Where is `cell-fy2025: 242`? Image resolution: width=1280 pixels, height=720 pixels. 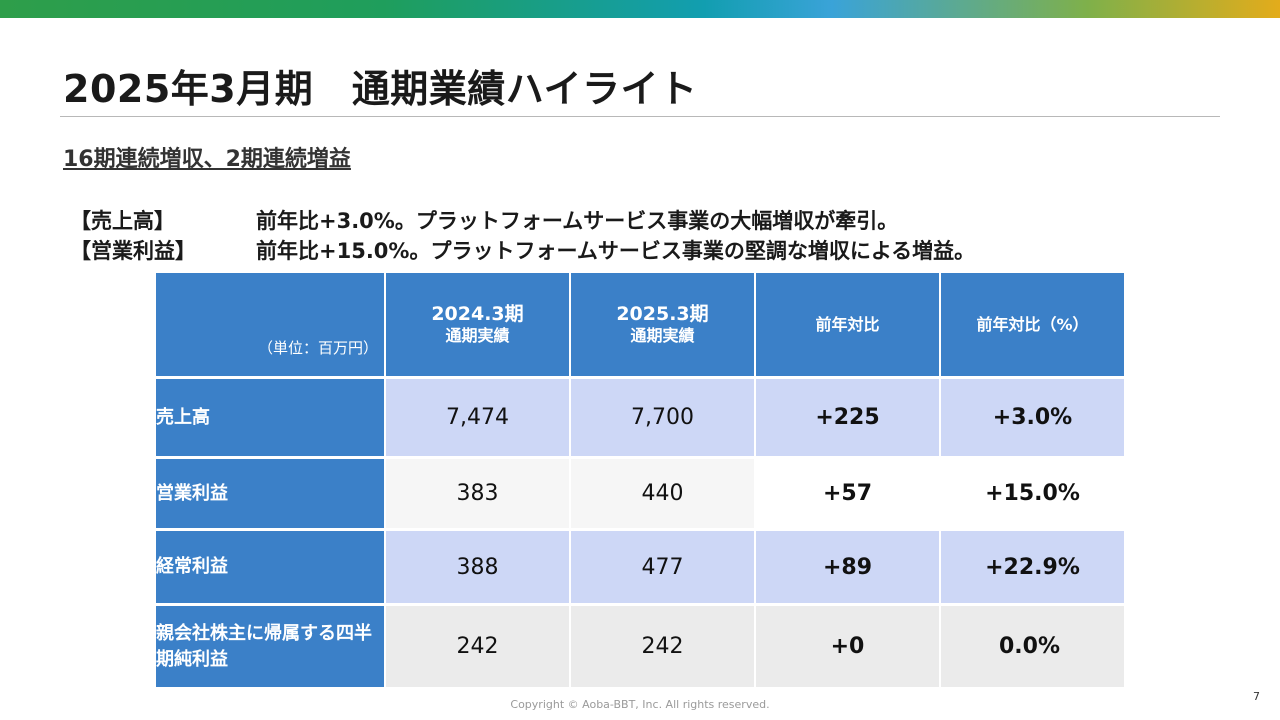 cell-fy2025: 242 is located at coordinates (663, 648).